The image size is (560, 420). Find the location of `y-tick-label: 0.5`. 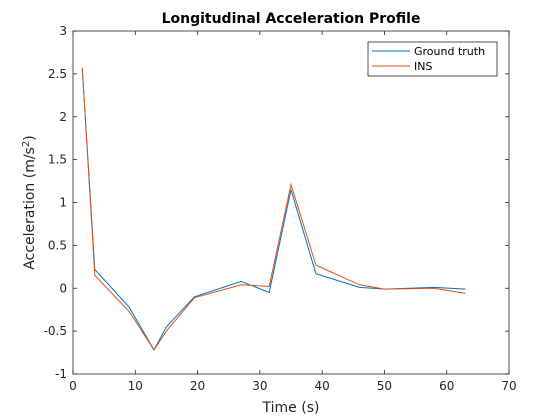

y-tick-label: 0.5 is located at coordinates (57, 245).